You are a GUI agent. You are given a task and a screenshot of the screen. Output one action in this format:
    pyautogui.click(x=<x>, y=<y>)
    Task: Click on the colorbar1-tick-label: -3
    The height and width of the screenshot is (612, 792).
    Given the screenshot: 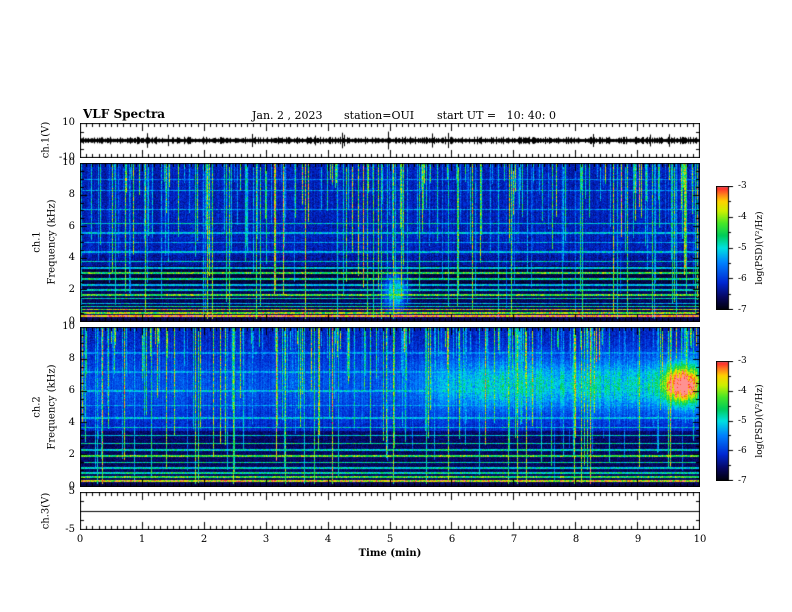 What is the action you would take?
    pyautogui.click(x=742, y=186)
    